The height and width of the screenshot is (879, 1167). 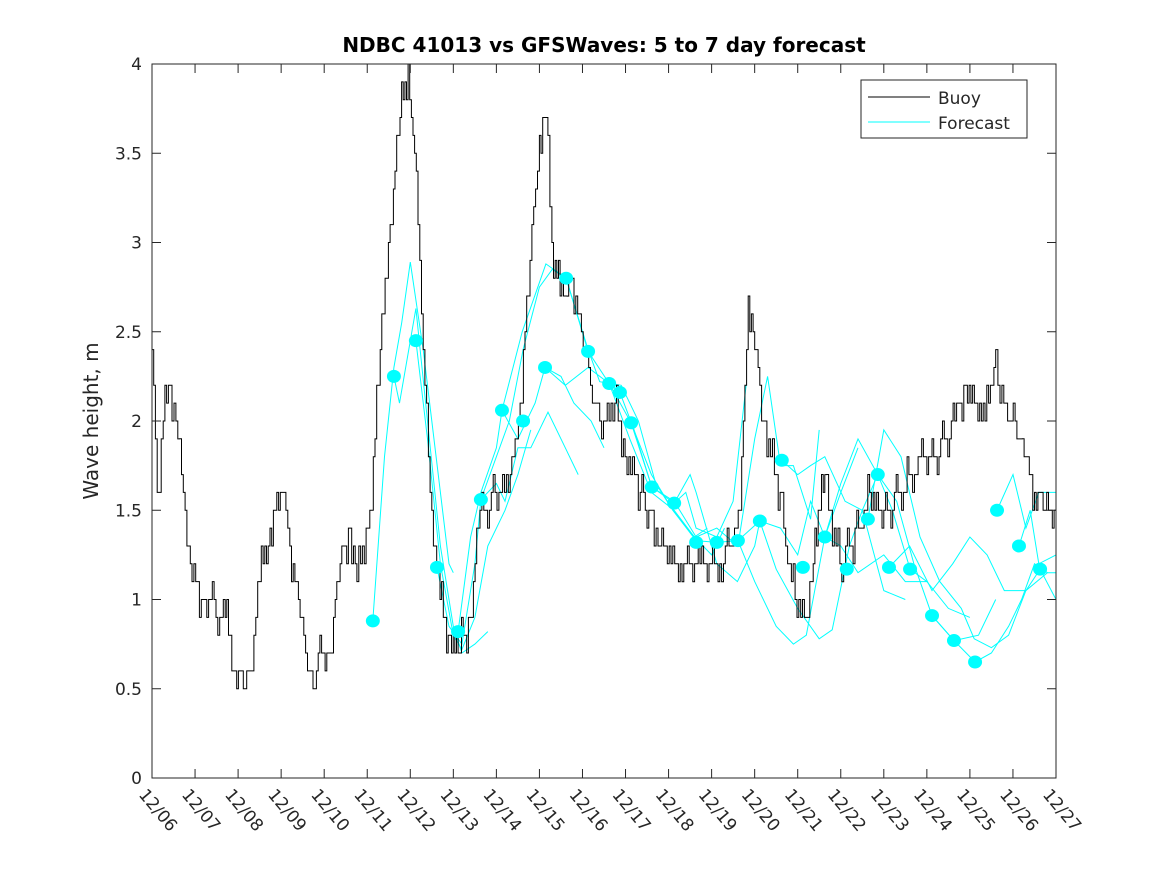 What do you see at coordinates (415, 810) in the screenshot?
I see `x-tick-label: 12/12` at bounding box center [415, 810].